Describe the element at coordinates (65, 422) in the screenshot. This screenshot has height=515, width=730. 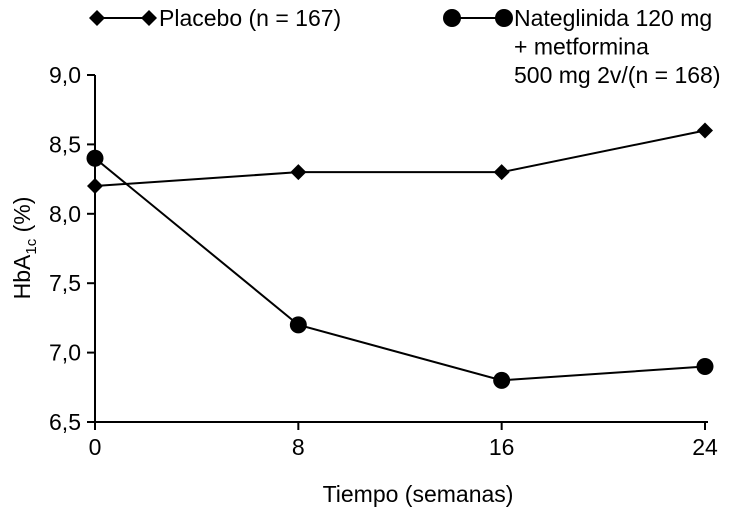
I see `y-tick-label: 6,5` at that location.